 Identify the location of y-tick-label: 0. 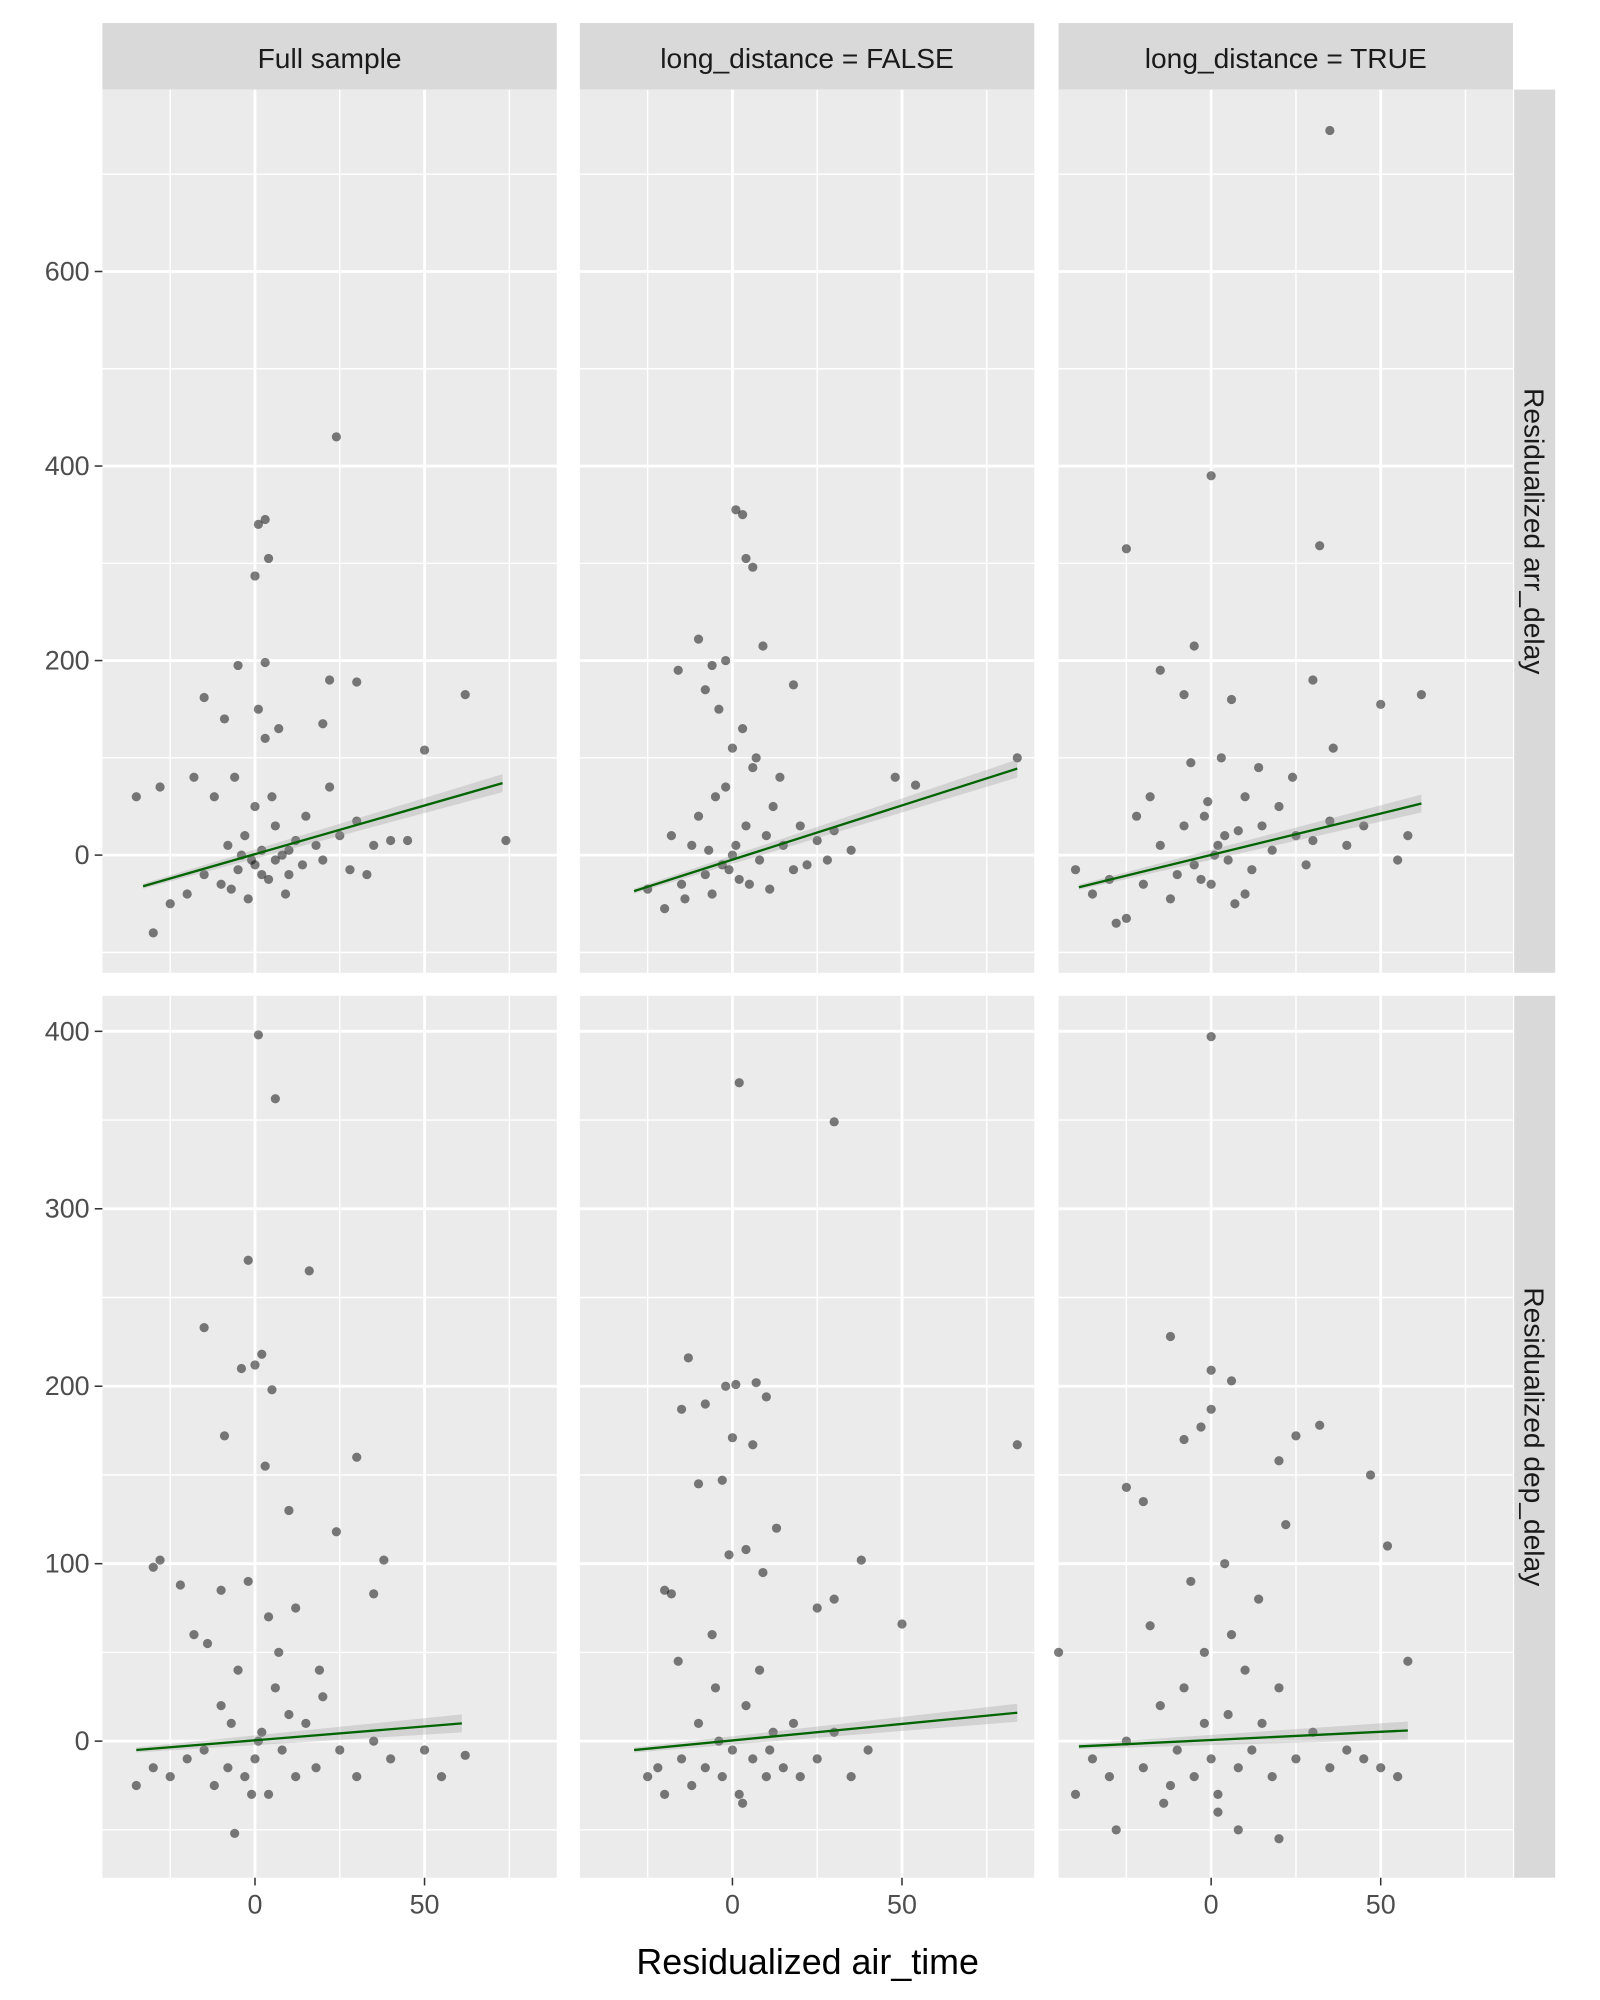
(82, 1741).